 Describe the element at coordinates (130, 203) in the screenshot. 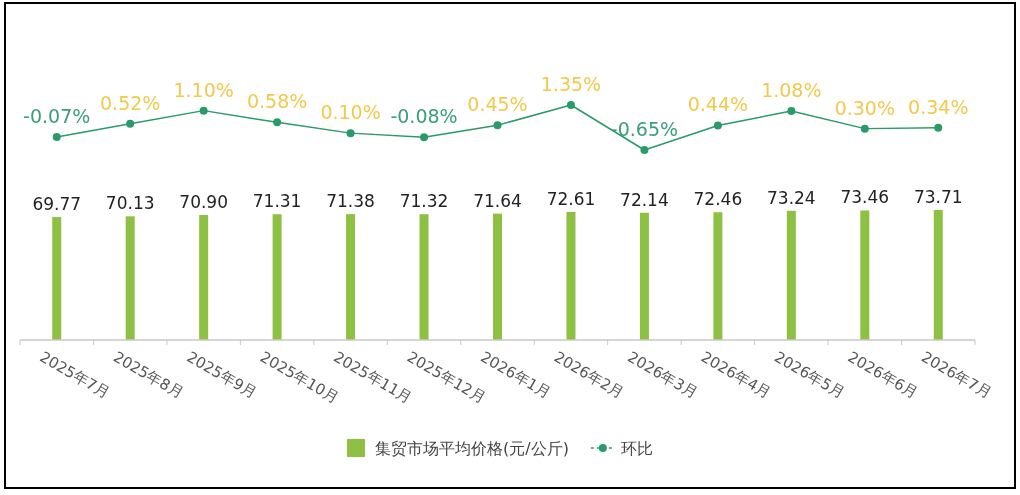

I see `data-label: 70.13` at that location.